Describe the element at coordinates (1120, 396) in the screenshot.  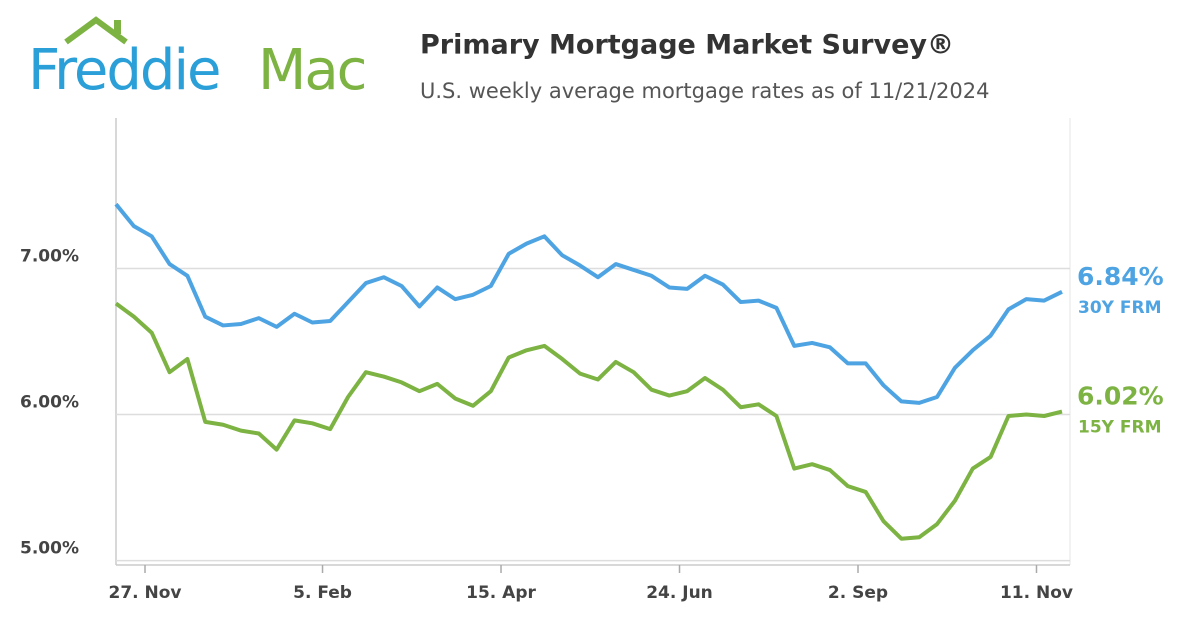
I see `end-value-label: 6.02%` at that location.